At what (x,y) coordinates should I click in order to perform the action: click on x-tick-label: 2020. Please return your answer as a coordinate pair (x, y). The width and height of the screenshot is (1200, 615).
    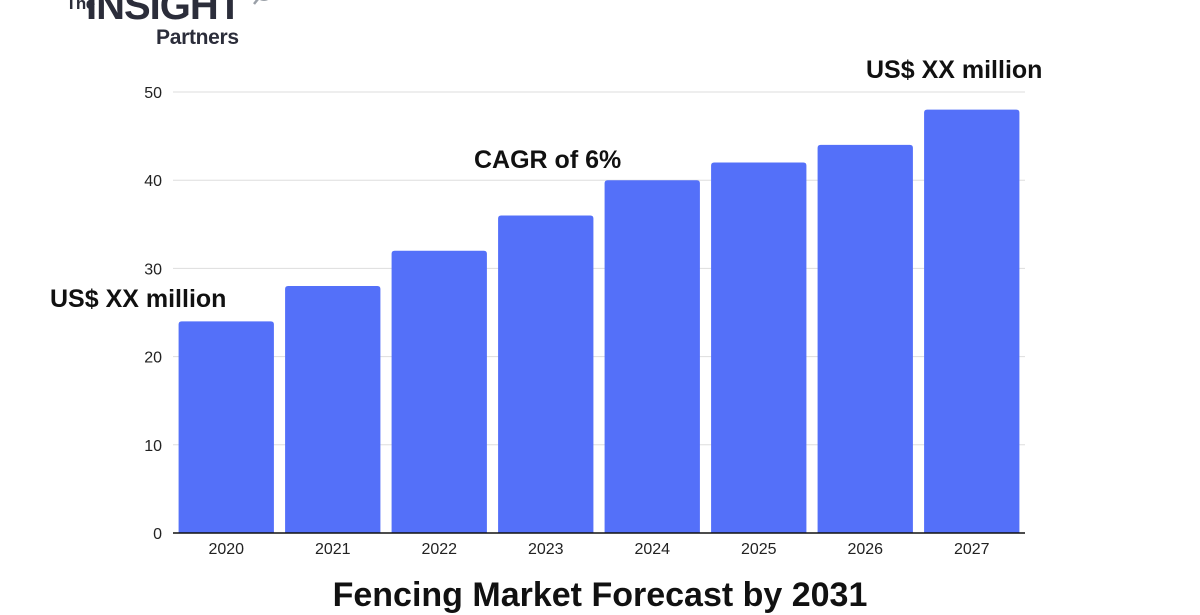
    Looking at the image, I should click on (226, 549).